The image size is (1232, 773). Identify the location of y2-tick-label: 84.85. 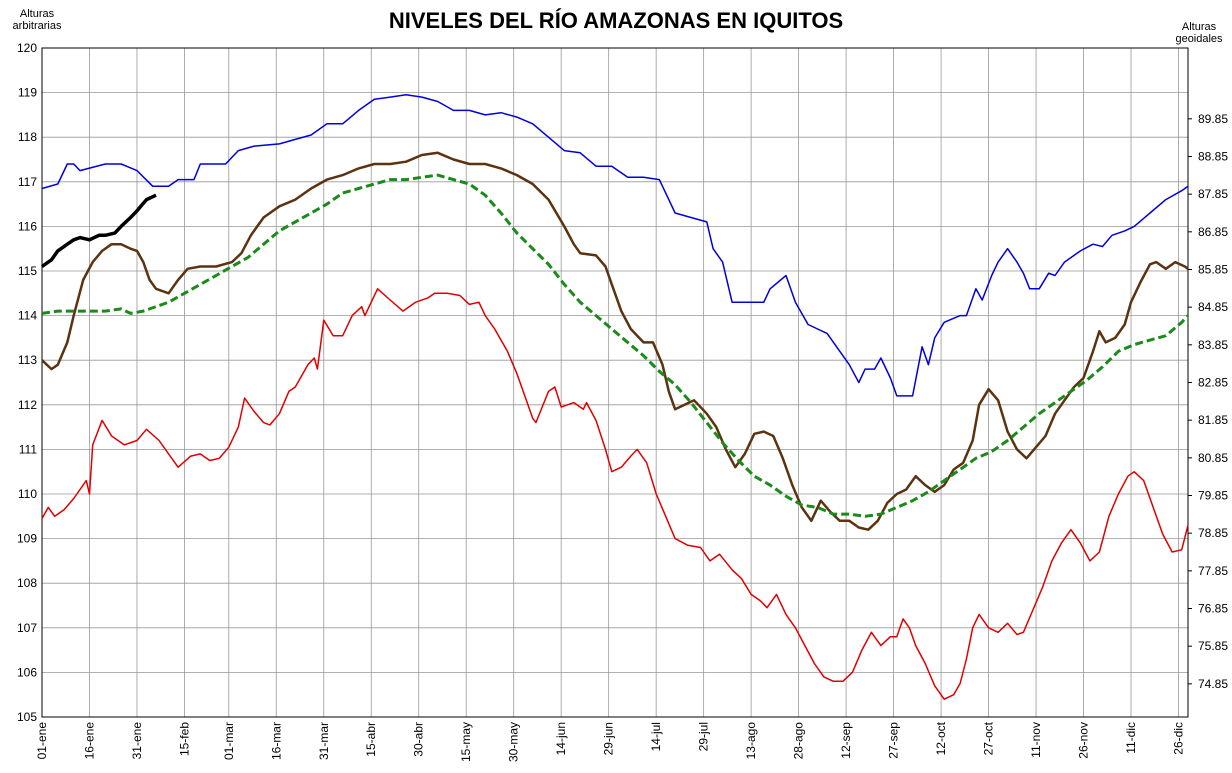
(1213, 307).